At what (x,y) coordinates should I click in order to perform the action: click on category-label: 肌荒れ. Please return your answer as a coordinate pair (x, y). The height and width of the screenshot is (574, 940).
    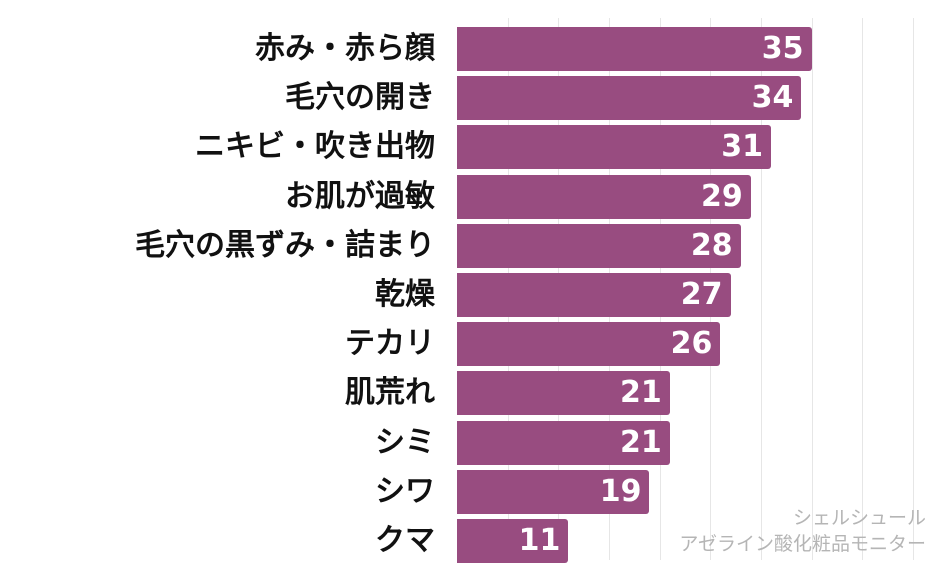
    Looking at the image, I should click on (390, 393).